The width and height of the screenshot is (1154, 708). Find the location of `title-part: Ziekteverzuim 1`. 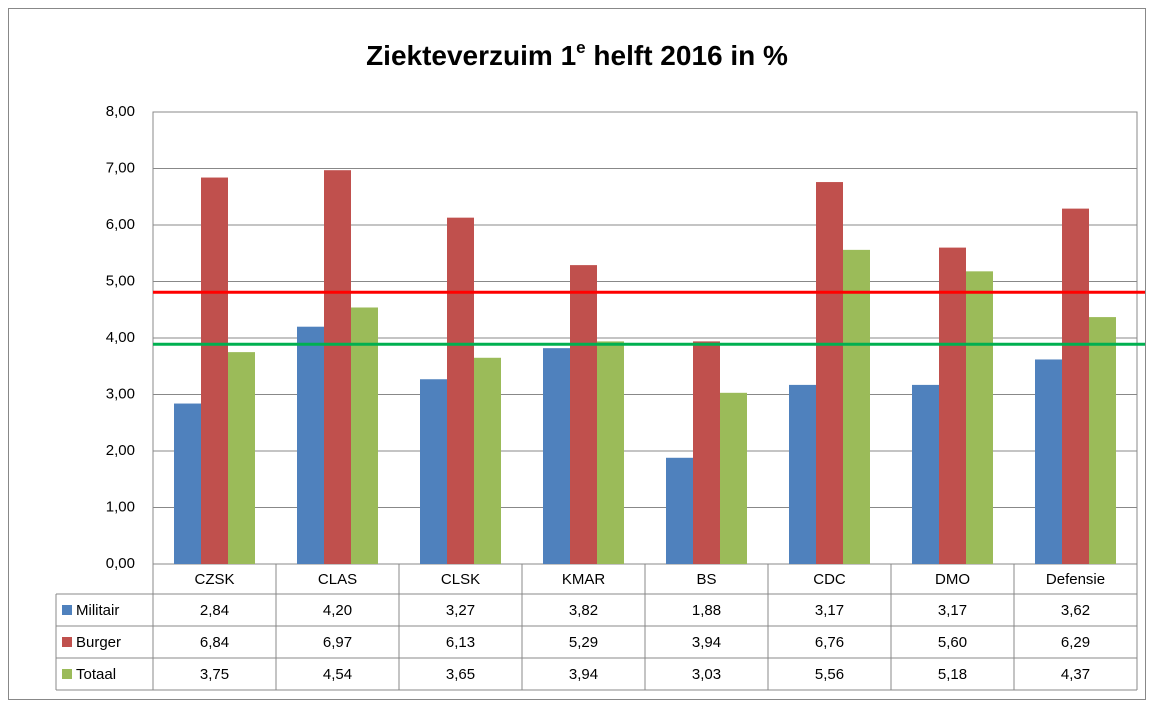

title-part: Ziekteverzuim 1 is located at coordinates (471, 55).